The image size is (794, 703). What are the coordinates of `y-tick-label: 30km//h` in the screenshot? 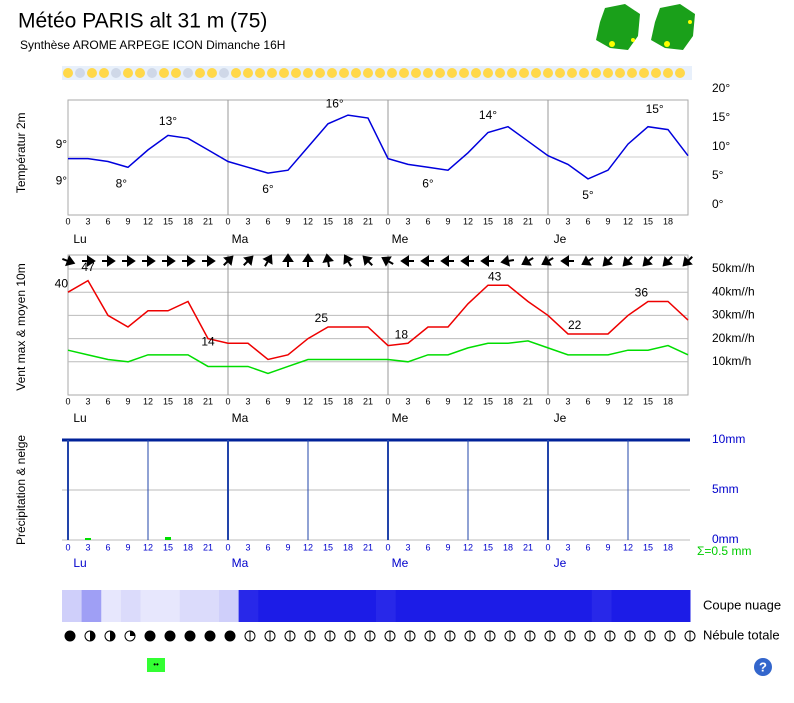 It's located at (733, 315).